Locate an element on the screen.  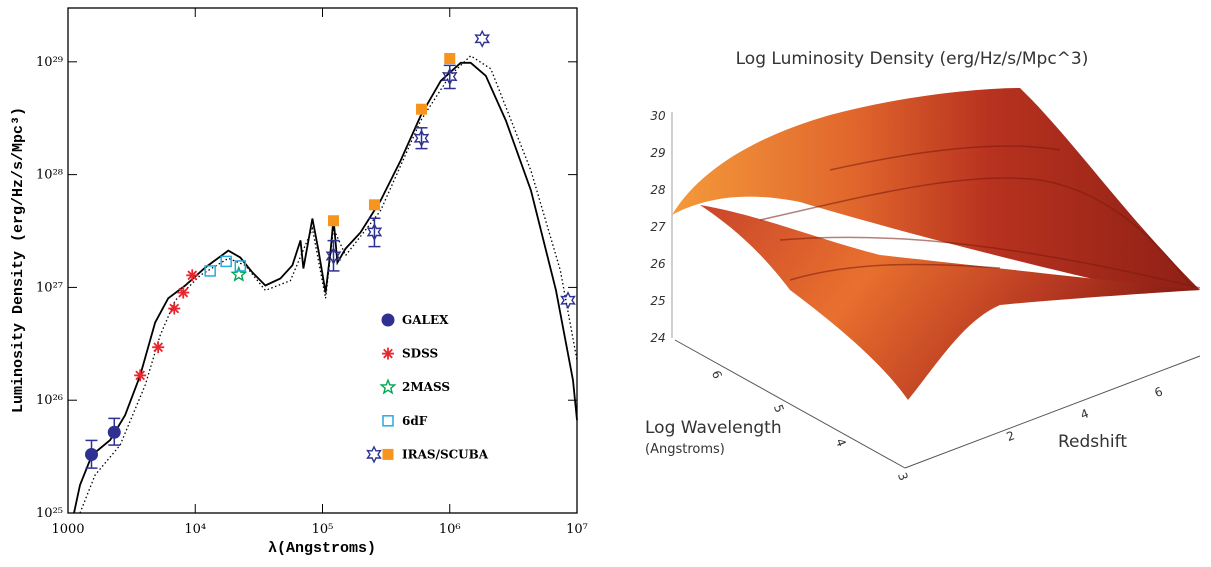
redshift-tick-label: 6 is located at coordinates (1159, 392).